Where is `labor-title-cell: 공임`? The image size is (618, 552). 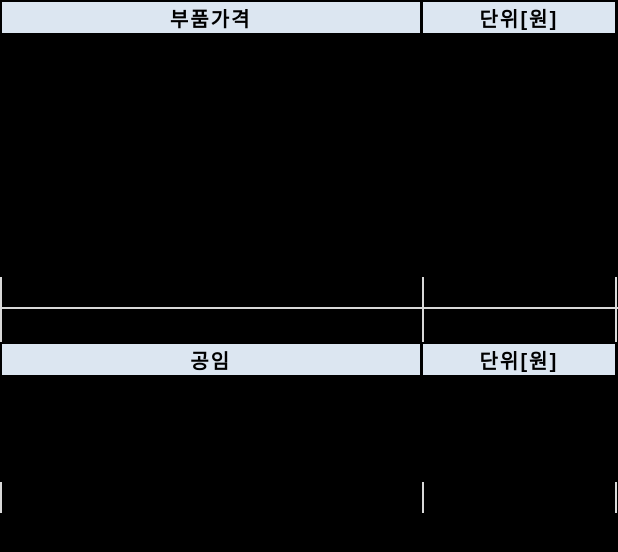
labor-title-cell: 공임 is located at coordinates (211, 359).